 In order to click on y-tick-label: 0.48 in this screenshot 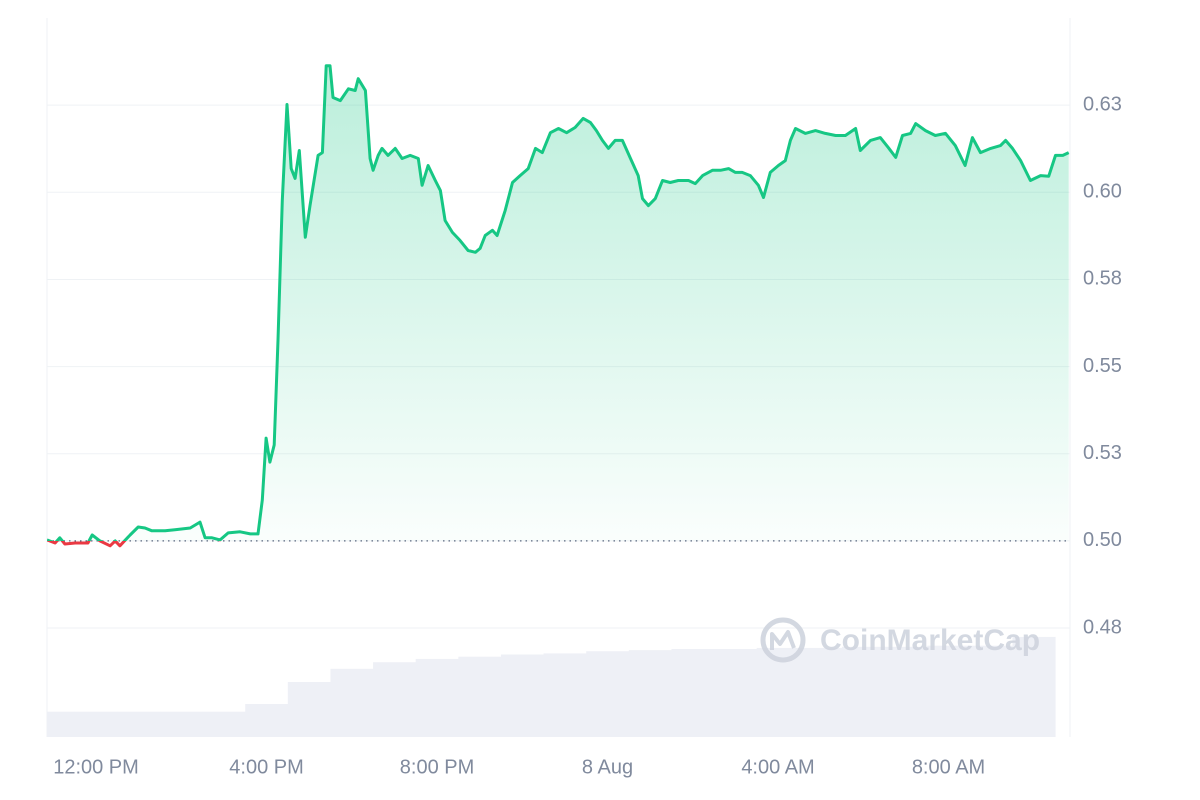, I will do `click(1102, 627)`.